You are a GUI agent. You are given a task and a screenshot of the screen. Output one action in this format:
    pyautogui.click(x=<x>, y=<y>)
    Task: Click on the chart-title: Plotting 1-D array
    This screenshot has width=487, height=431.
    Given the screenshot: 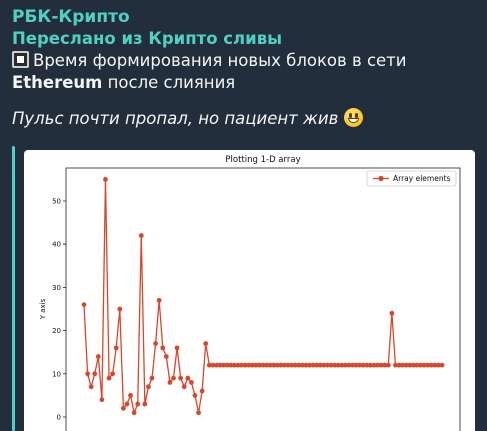 What is the action you would take?
    pyautogui.click(x=262, y=160)
    